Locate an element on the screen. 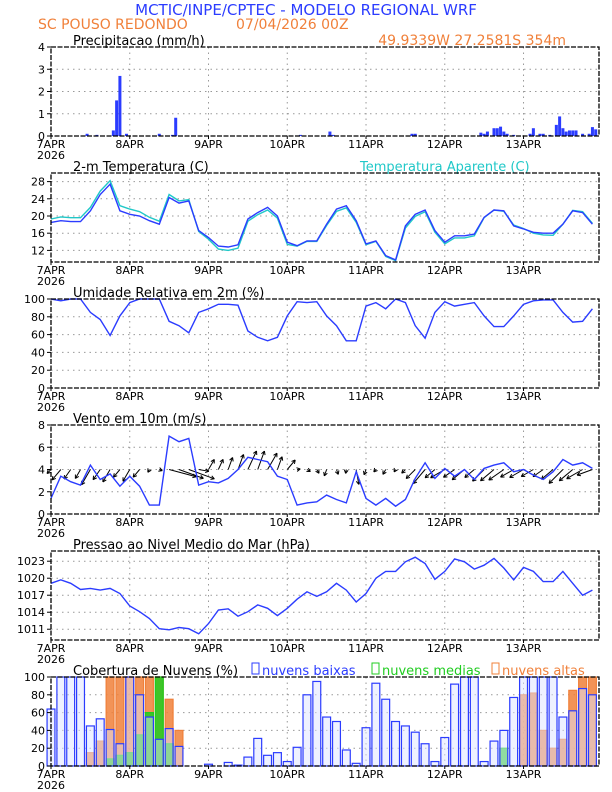 Image resolution: width=612 pixels, height=792 pixels. x-tick-label: 12APR is located at coordinates (445, 144).